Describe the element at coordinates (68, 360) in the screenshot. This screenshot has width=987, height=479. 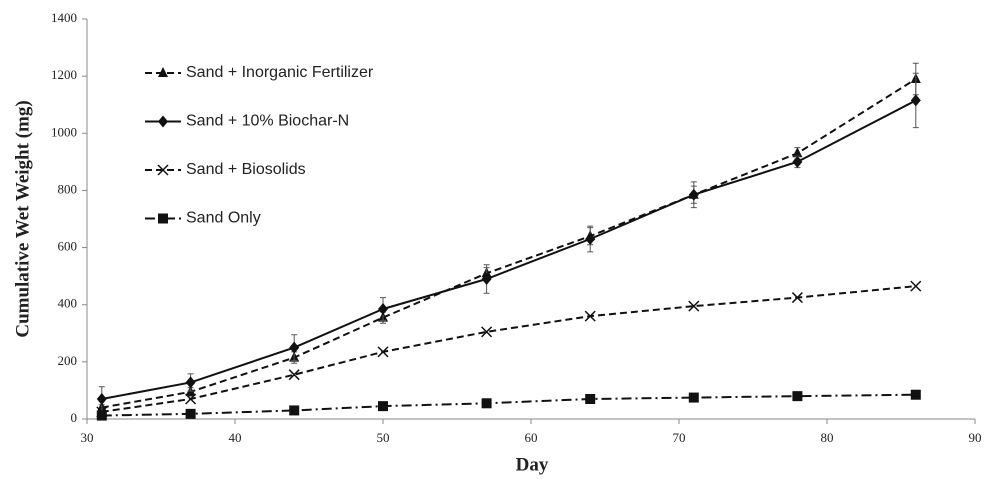
I see `y-tick-label: 200` at that location.